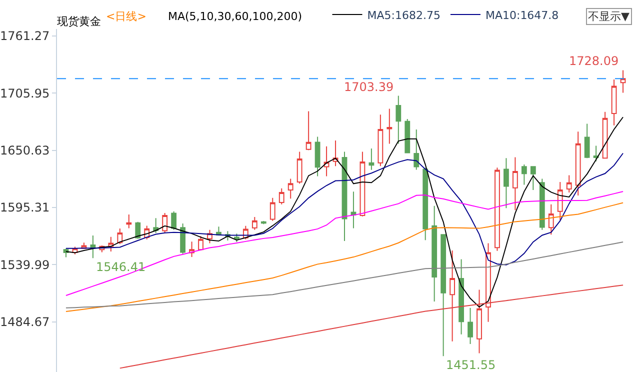 The image size is (640, 372). Describe the element at coordinates (25, 322) in the screenshot. I see `y-tick-label: 1484.67` at that location.